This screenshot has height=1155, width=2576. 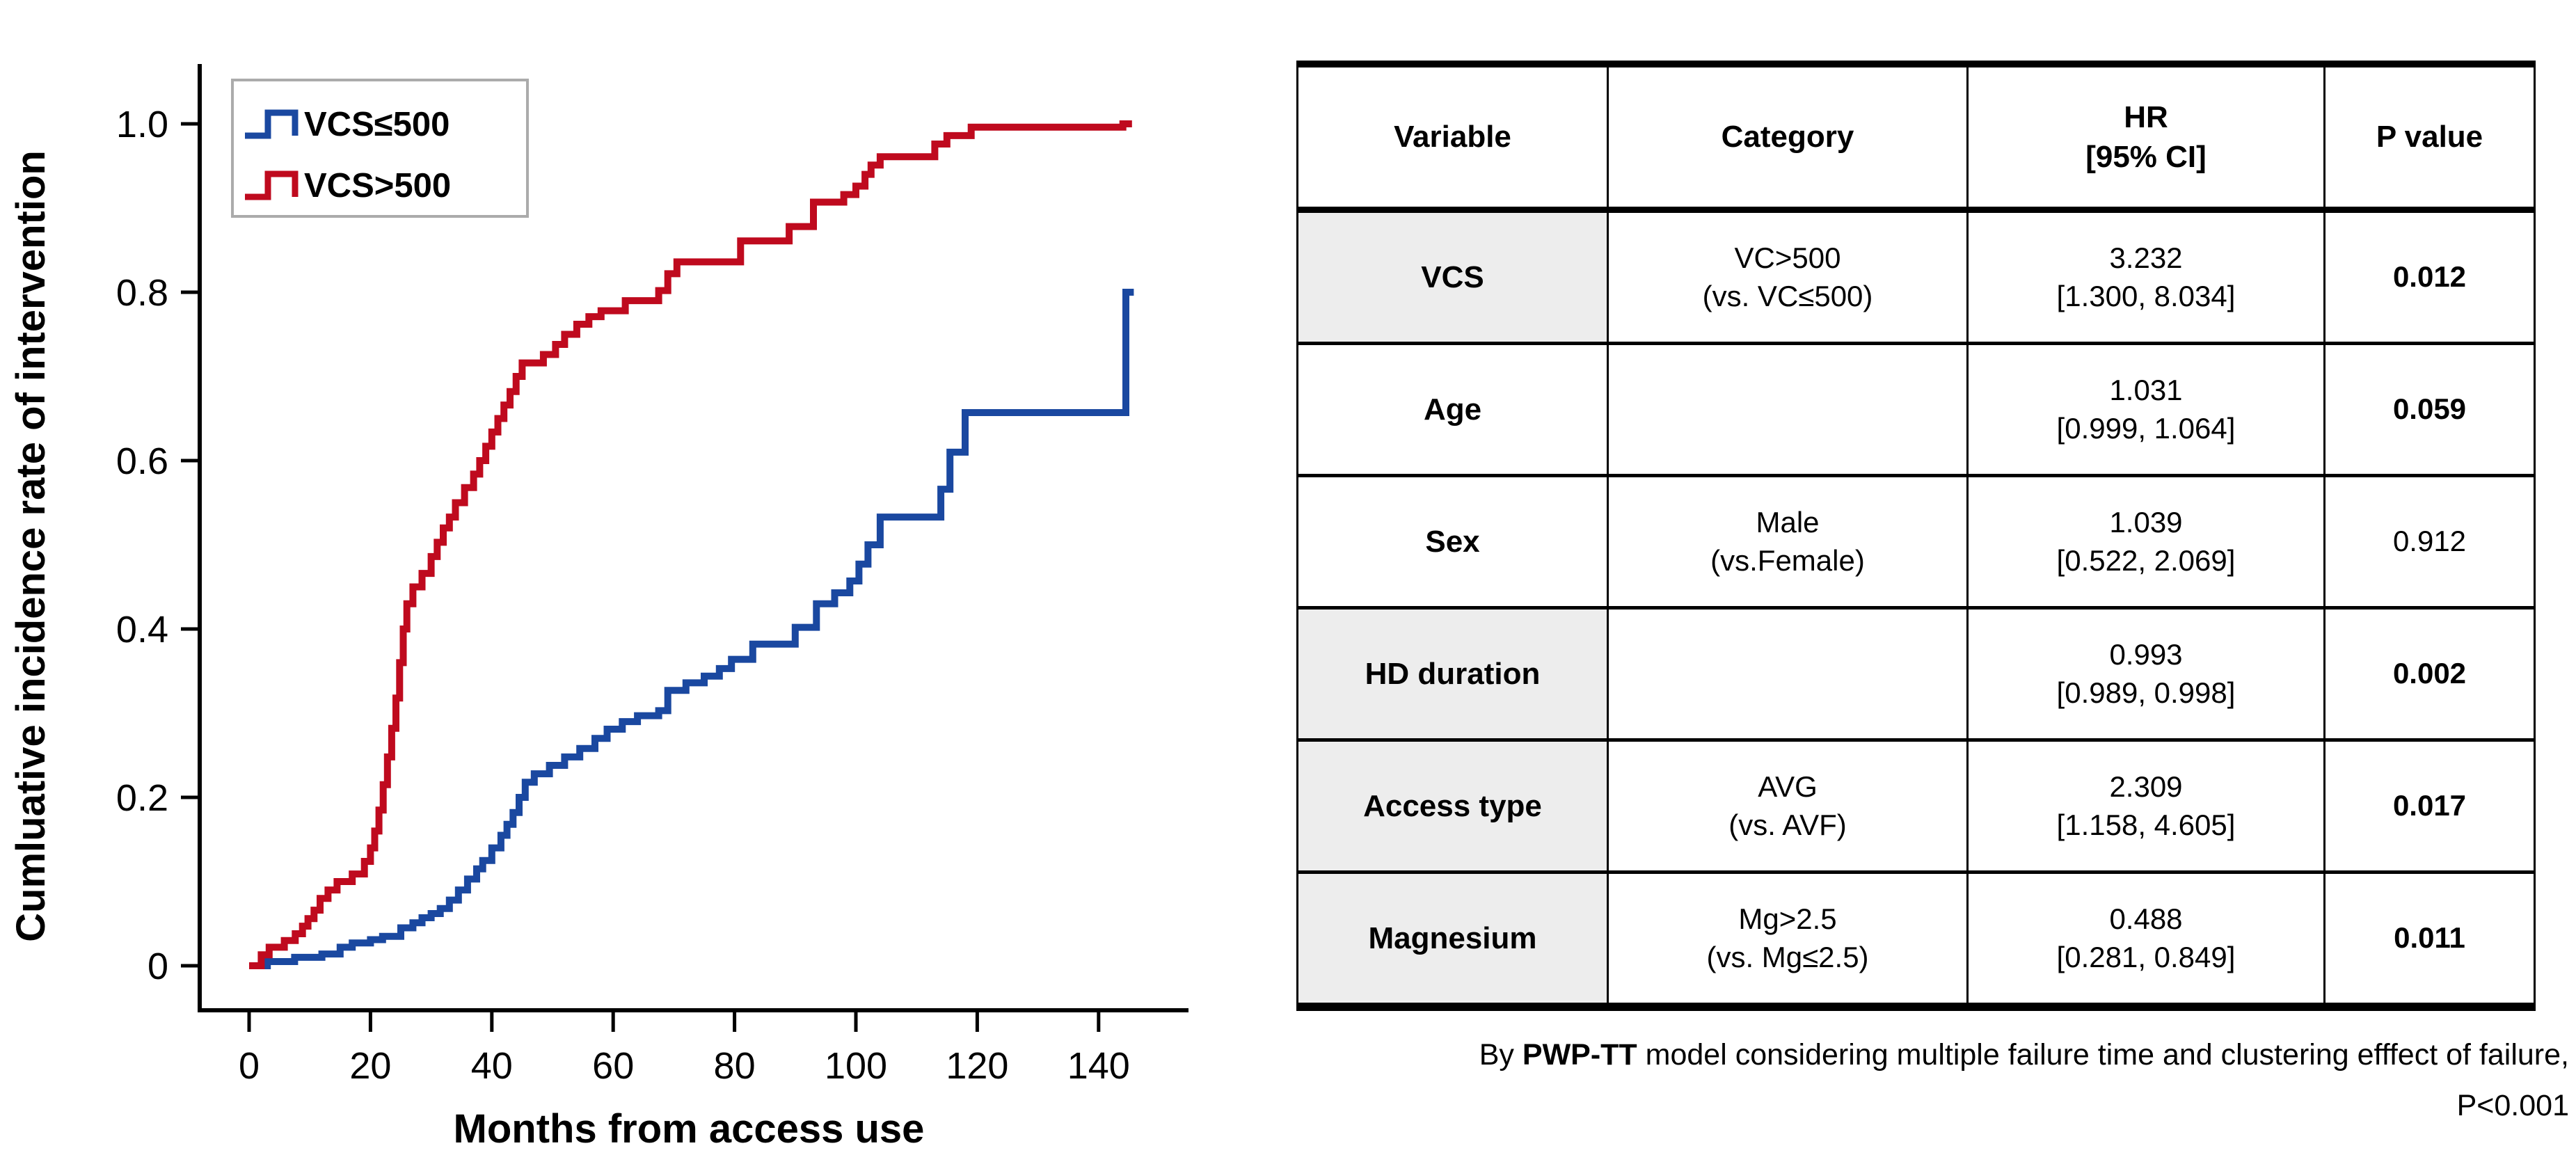 I want to click on table-header-cell: HR [95% CI], so click(x=2147, y=137).